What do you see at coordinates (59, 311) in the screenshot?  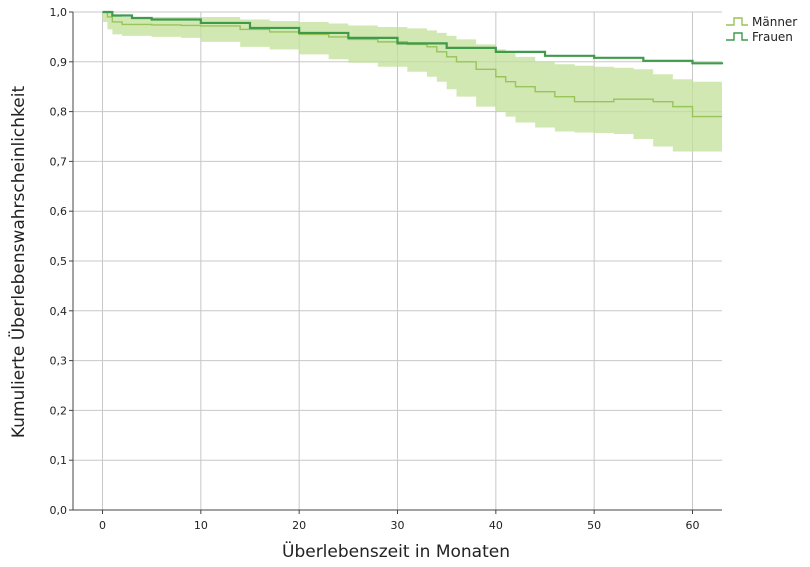 I see `y-tick-label: 0,4` at bounding box center [59, 311].